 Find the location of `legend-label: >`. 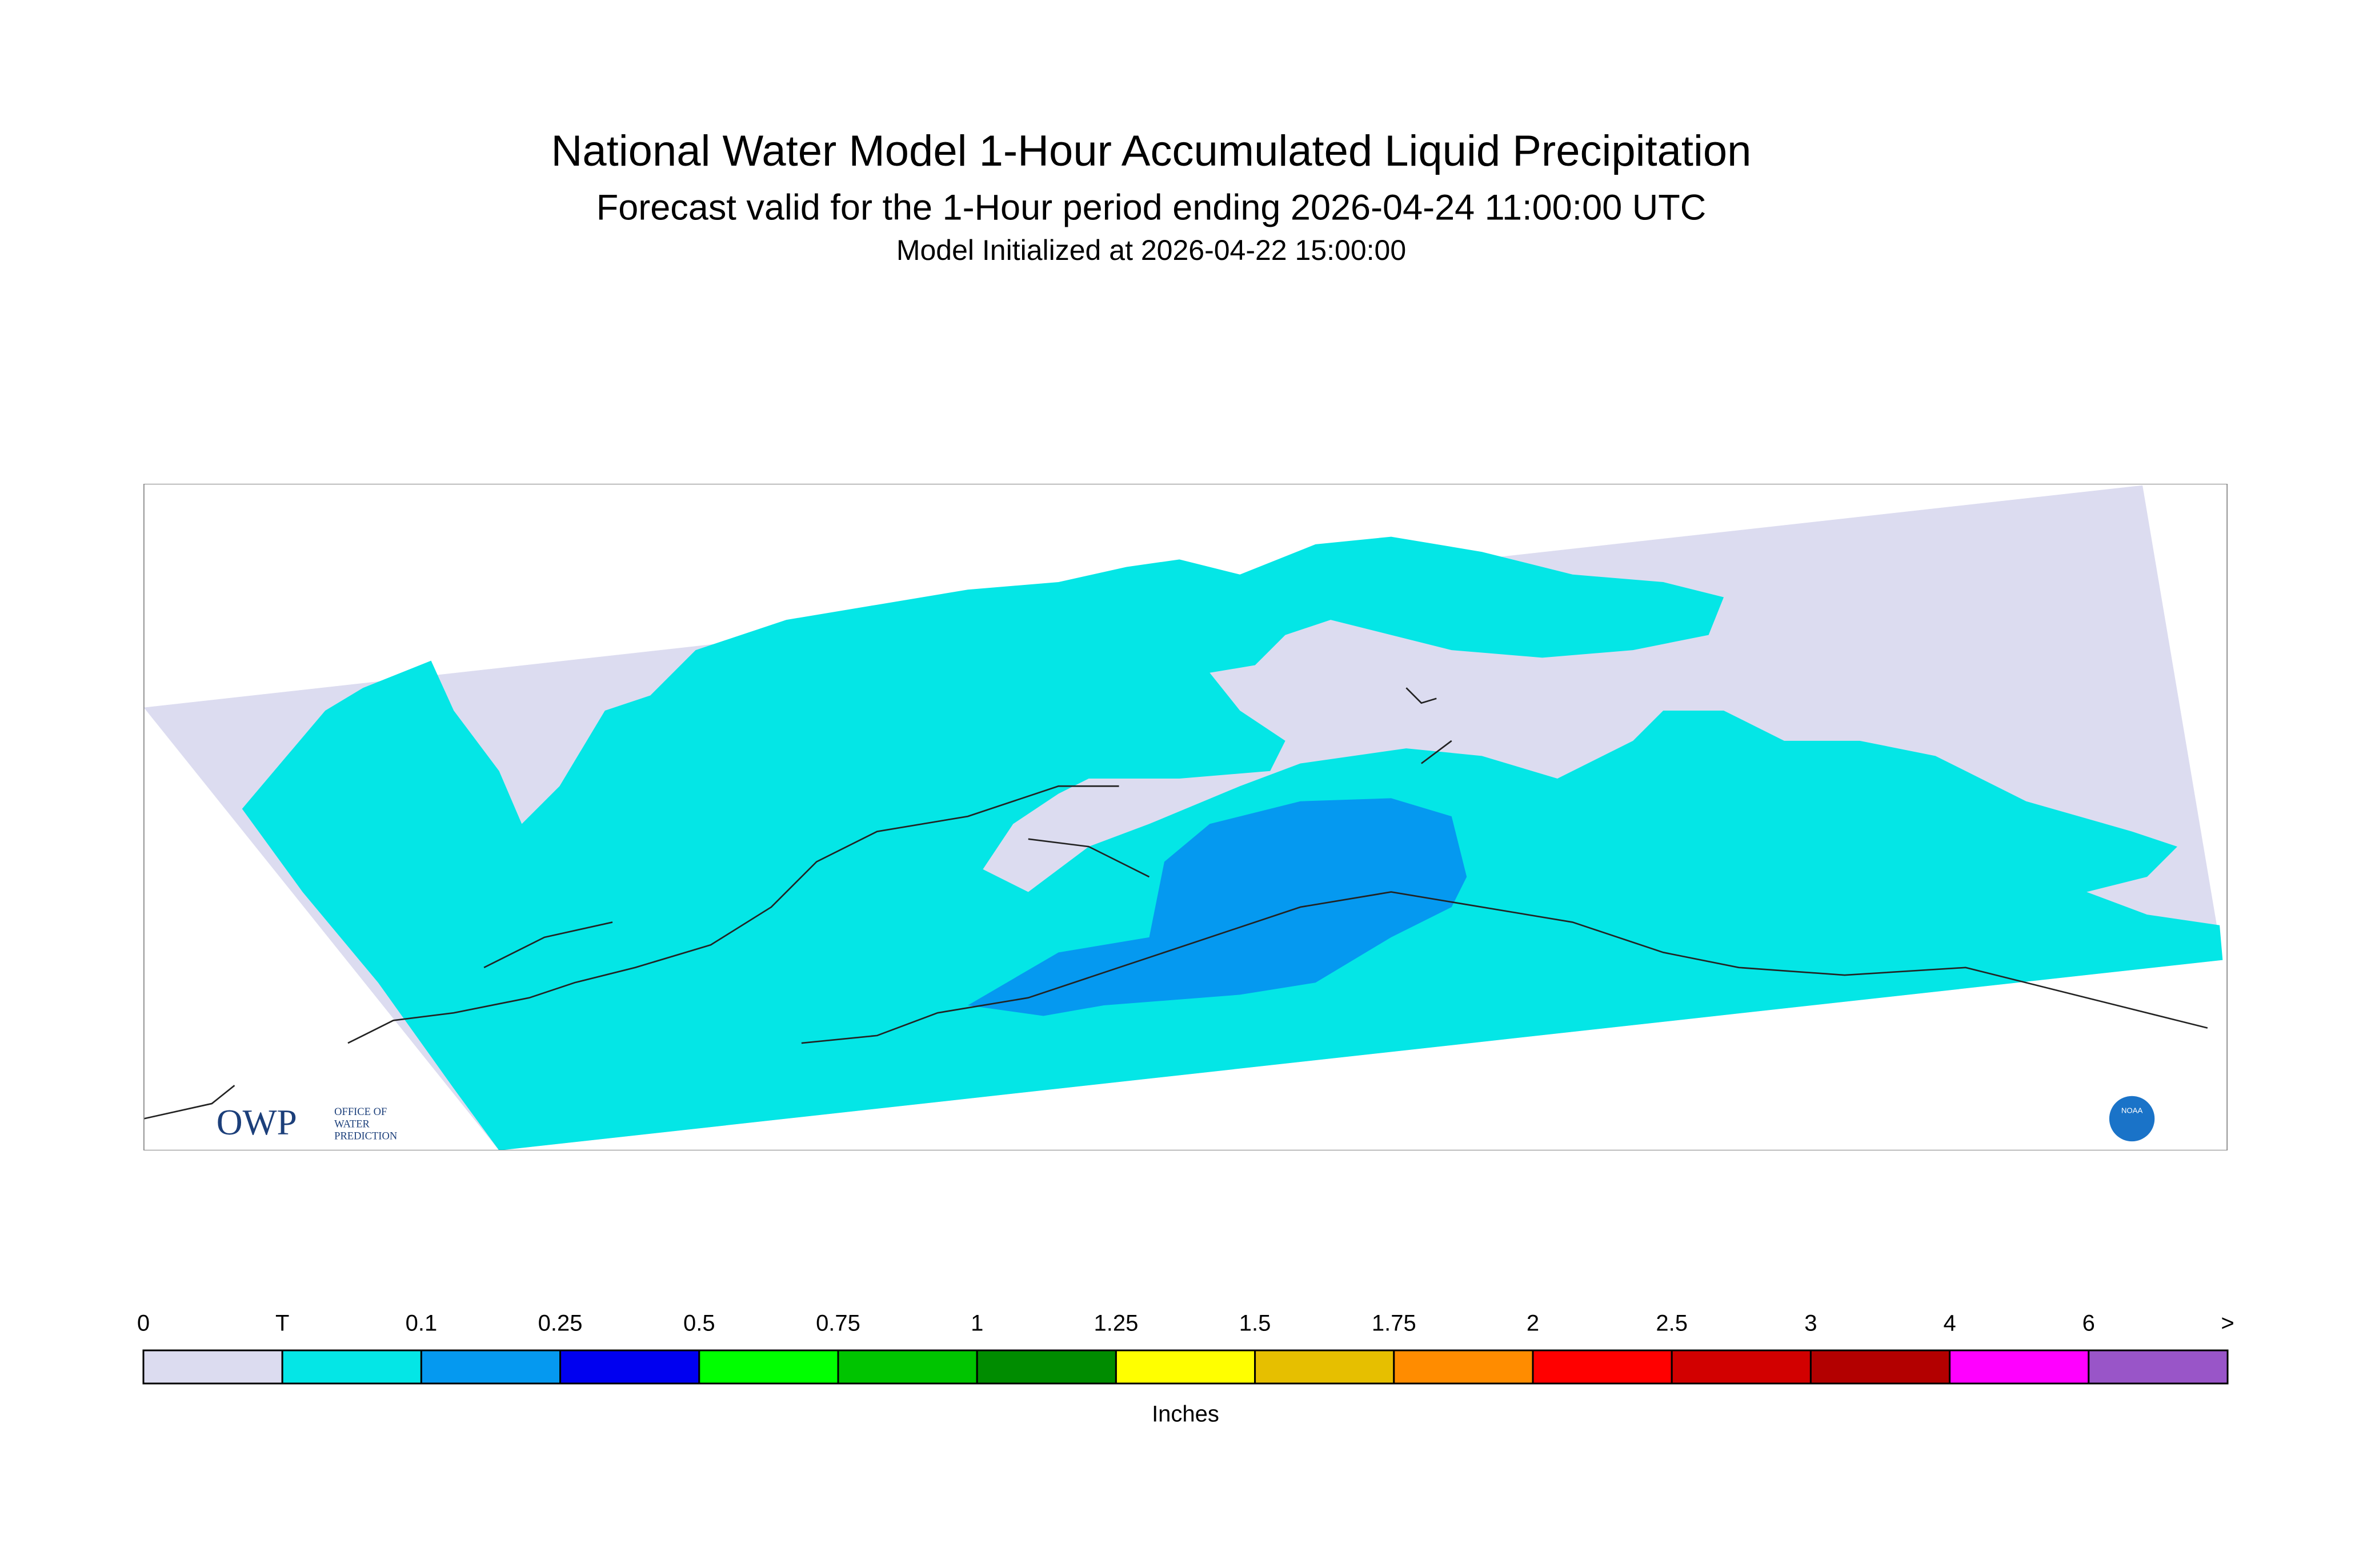

legend-label: > is located at coordinates (2227, 1324).